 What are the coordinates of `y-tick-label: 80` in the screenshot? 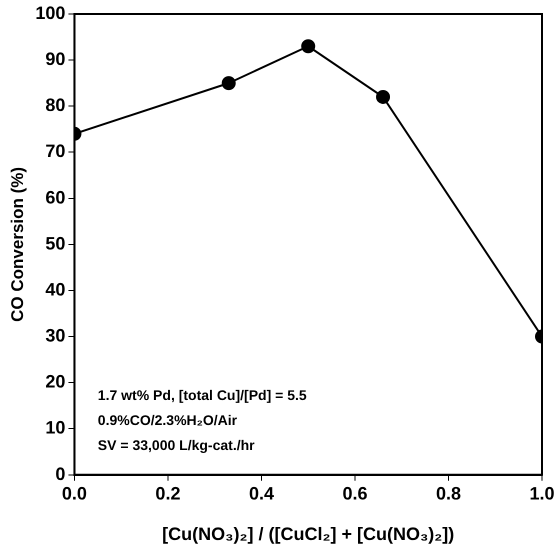 It's located at (55, 105).